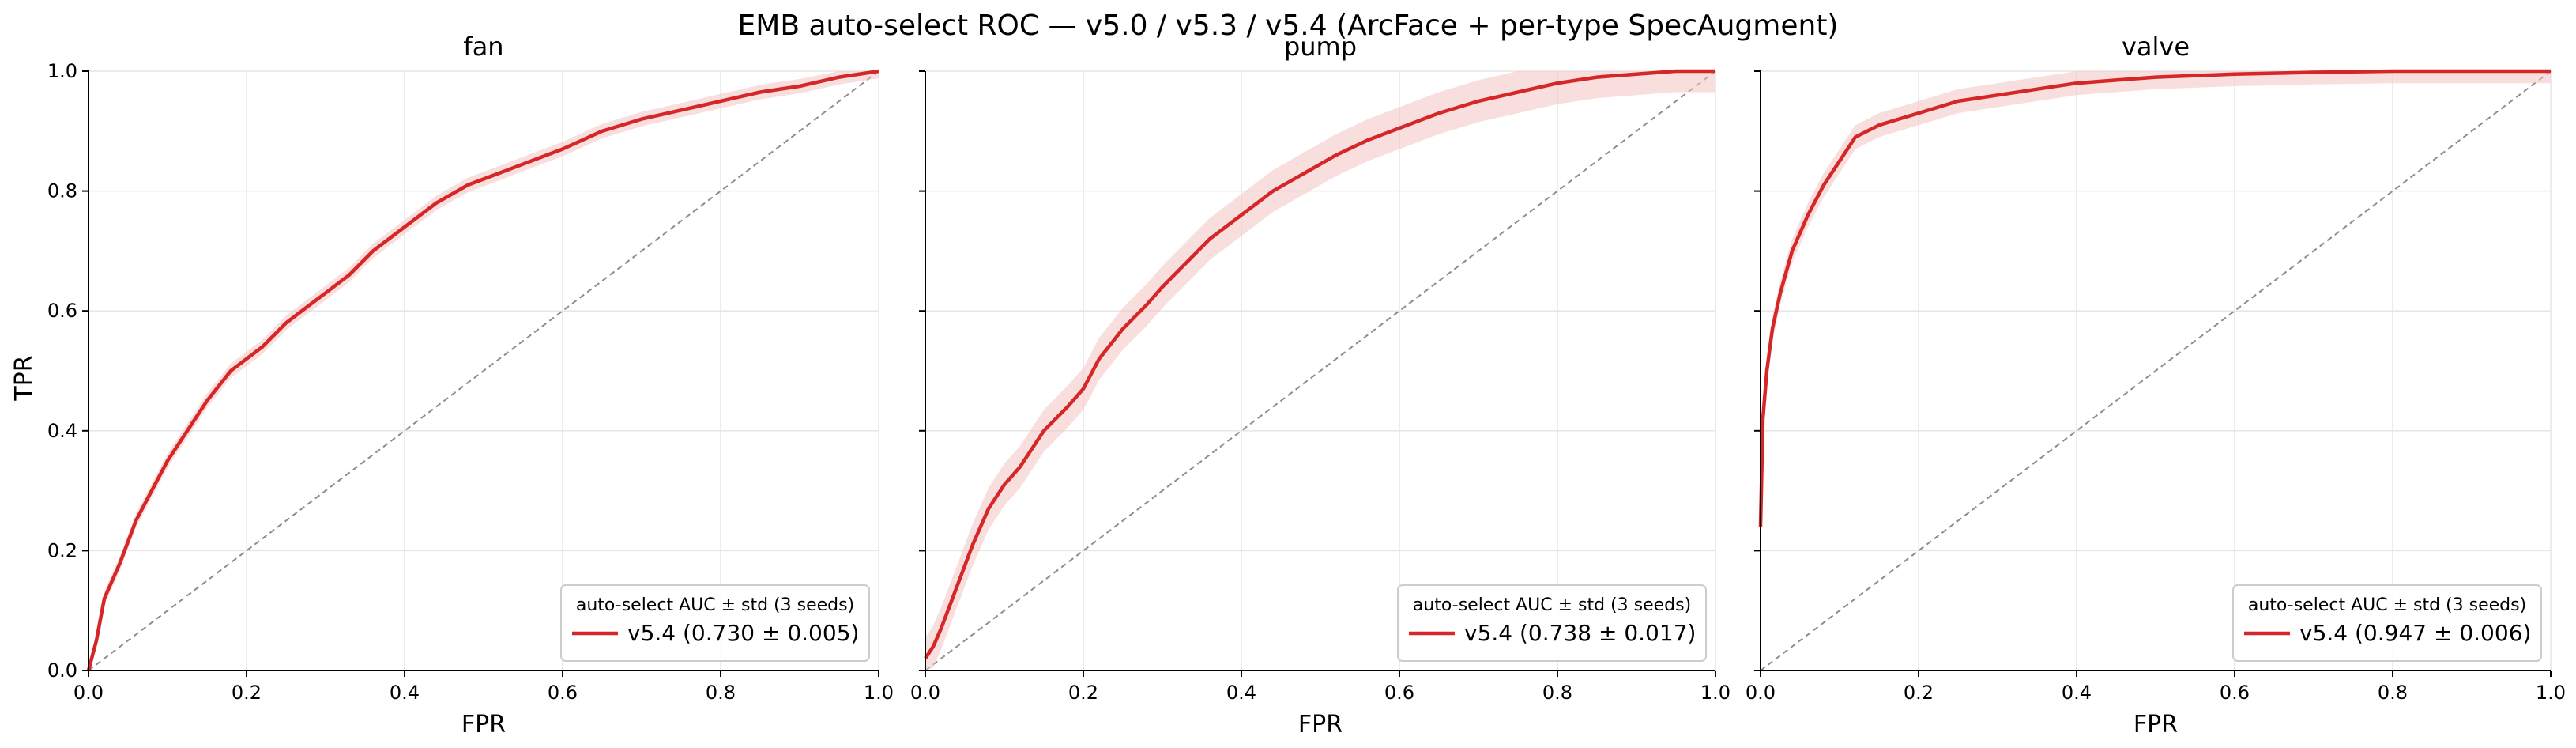  Describe the element at coordinates (483, 47) in the screenshot. I see `panel-title-fan: fan` at that location.